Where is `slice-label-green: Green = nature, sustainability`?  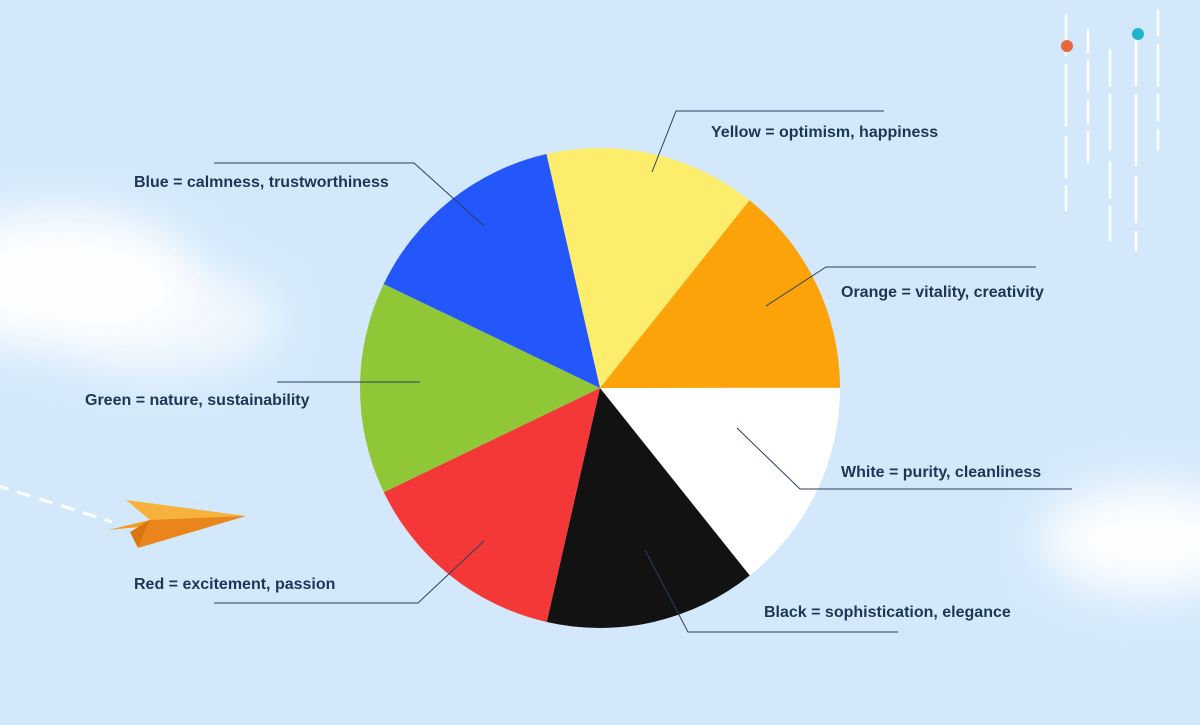
slice-label-green: Green = nature, sustainability is located at coordinates (197, 400).